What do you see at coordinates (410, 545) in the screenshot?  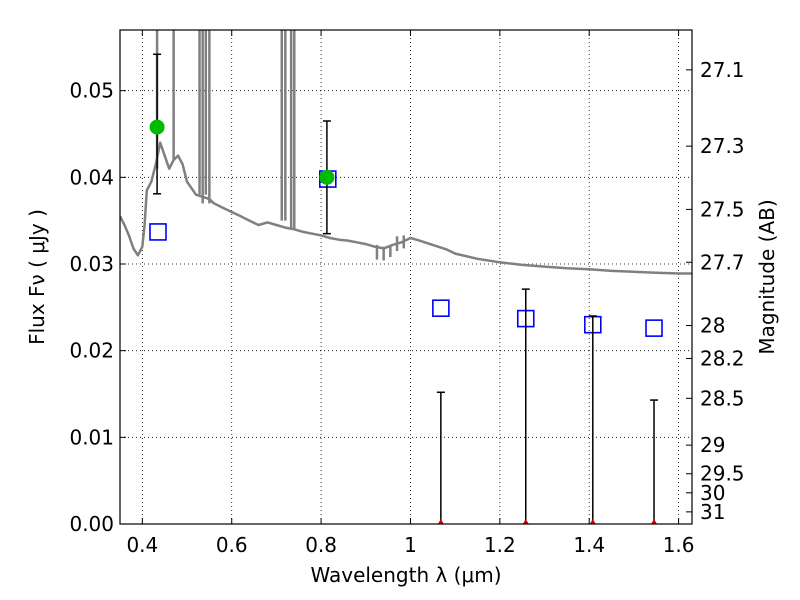 I see `x-tick-label: 1` at bounding box center [410, 545].